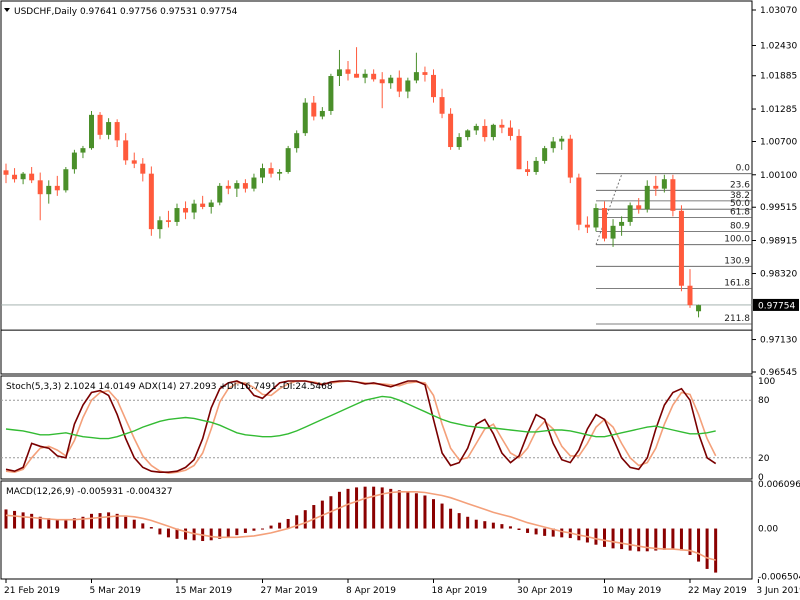 The image size is (800, 600). What do you see at coordinates (761, 478) in the screenshot?
I see `stoch-tick-label: 0` at bounding box center [761, 478].